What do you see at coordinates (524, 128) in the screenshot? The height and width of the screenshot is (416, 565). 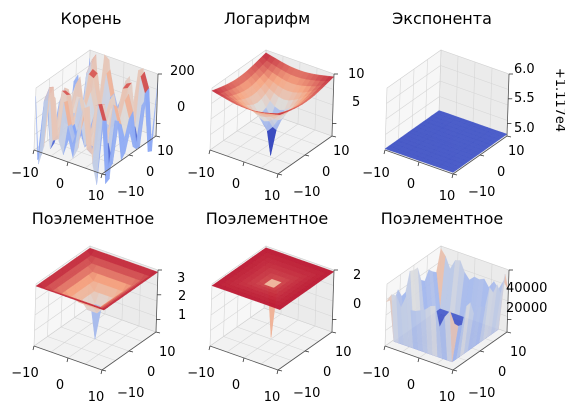 I see `z-tick-label: 5.0` at bounding box center [524, 128].